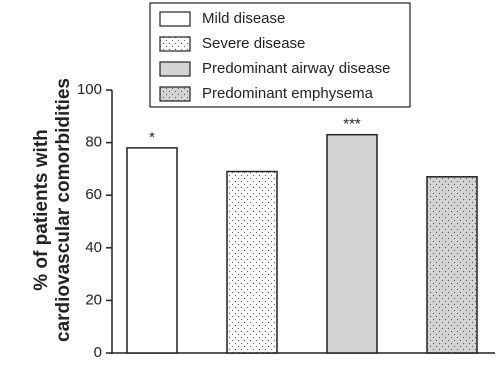 The width and height of the screenshot is (500, 380). Describe the element at coordinates (243, 18) in the screenshot. I see `legend-label: Mild disease` at that location.